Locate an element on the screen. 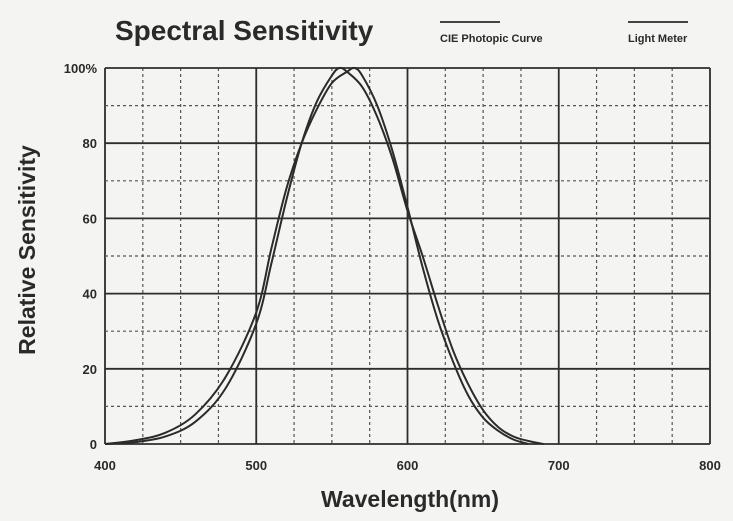 This screenshot has height=521, width=733. y-tick-label: 60 is located at coordinates (90, 218).